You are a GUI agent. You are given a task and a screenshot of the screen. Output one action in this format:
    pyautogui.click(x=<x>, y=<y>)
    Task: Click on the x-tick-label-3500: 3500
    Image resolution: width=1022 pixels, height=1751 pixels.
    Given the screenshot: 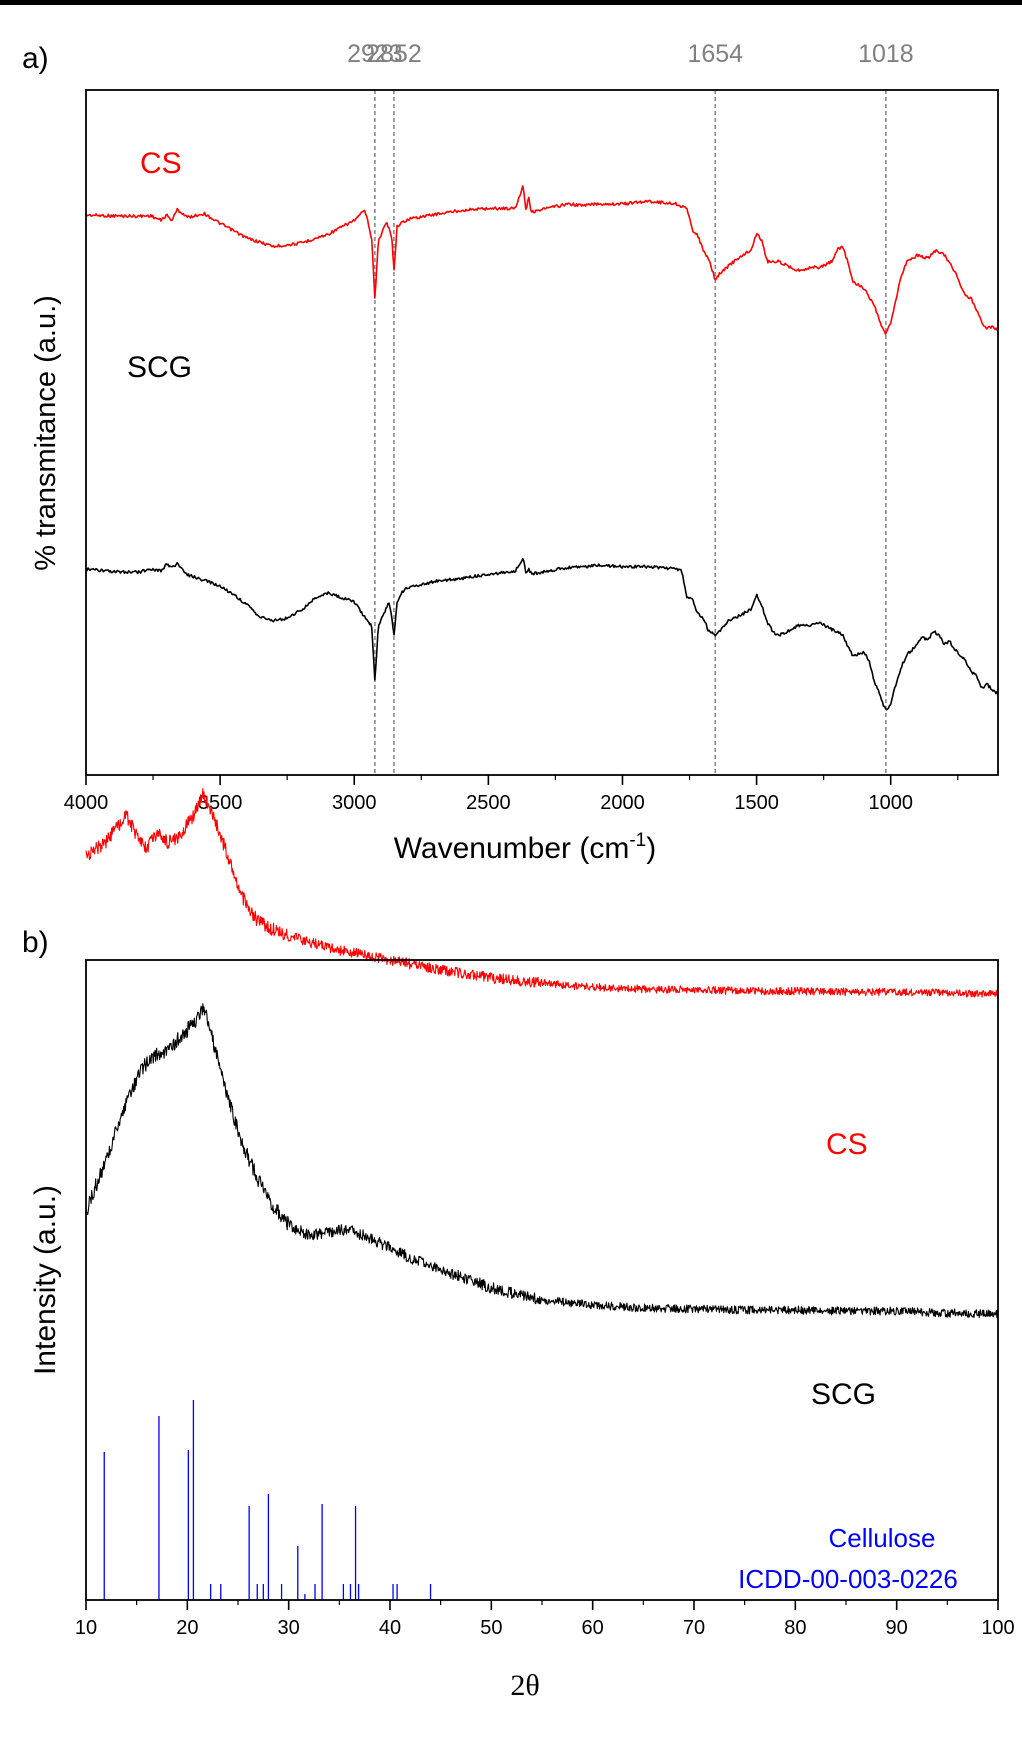 What is the action you would take?
    pyautogui.click(x=220, y=803)
    